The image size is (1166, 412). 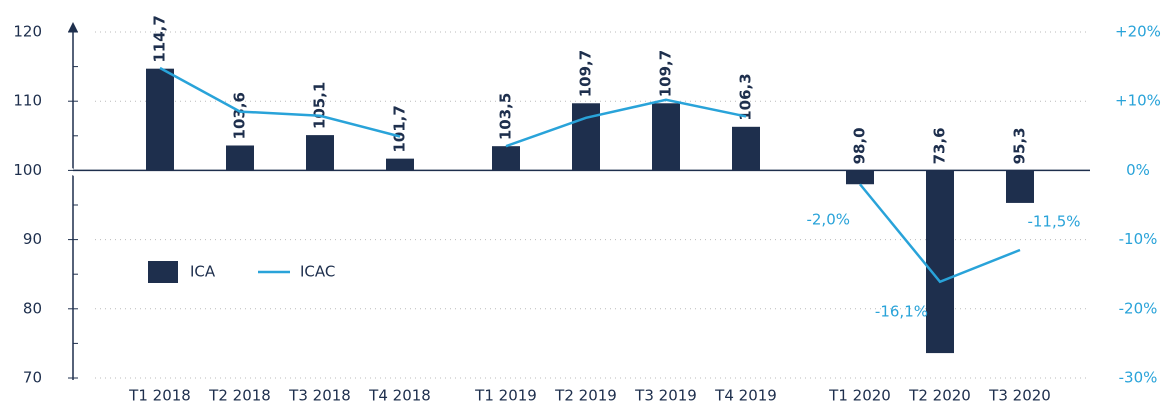 What do you see at coordinates (505, 396) in the screenshot?
I see `x-tick-label: T1 2019` at bounding box center [505, 396].